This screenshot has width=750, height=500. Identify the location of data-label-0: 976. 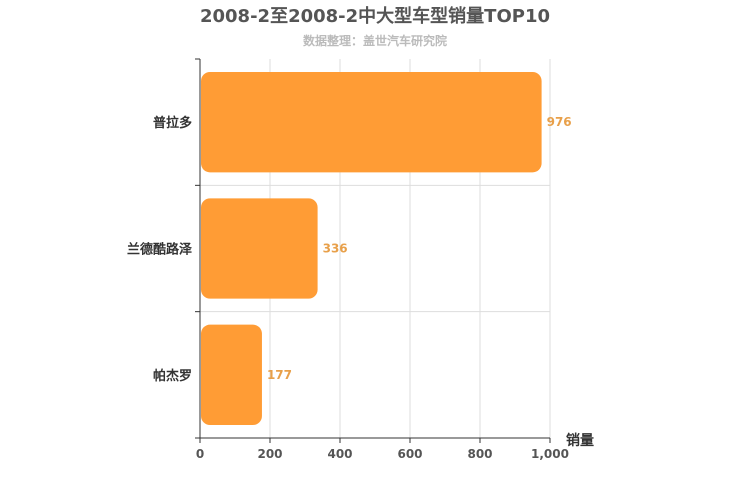
(559, 122).